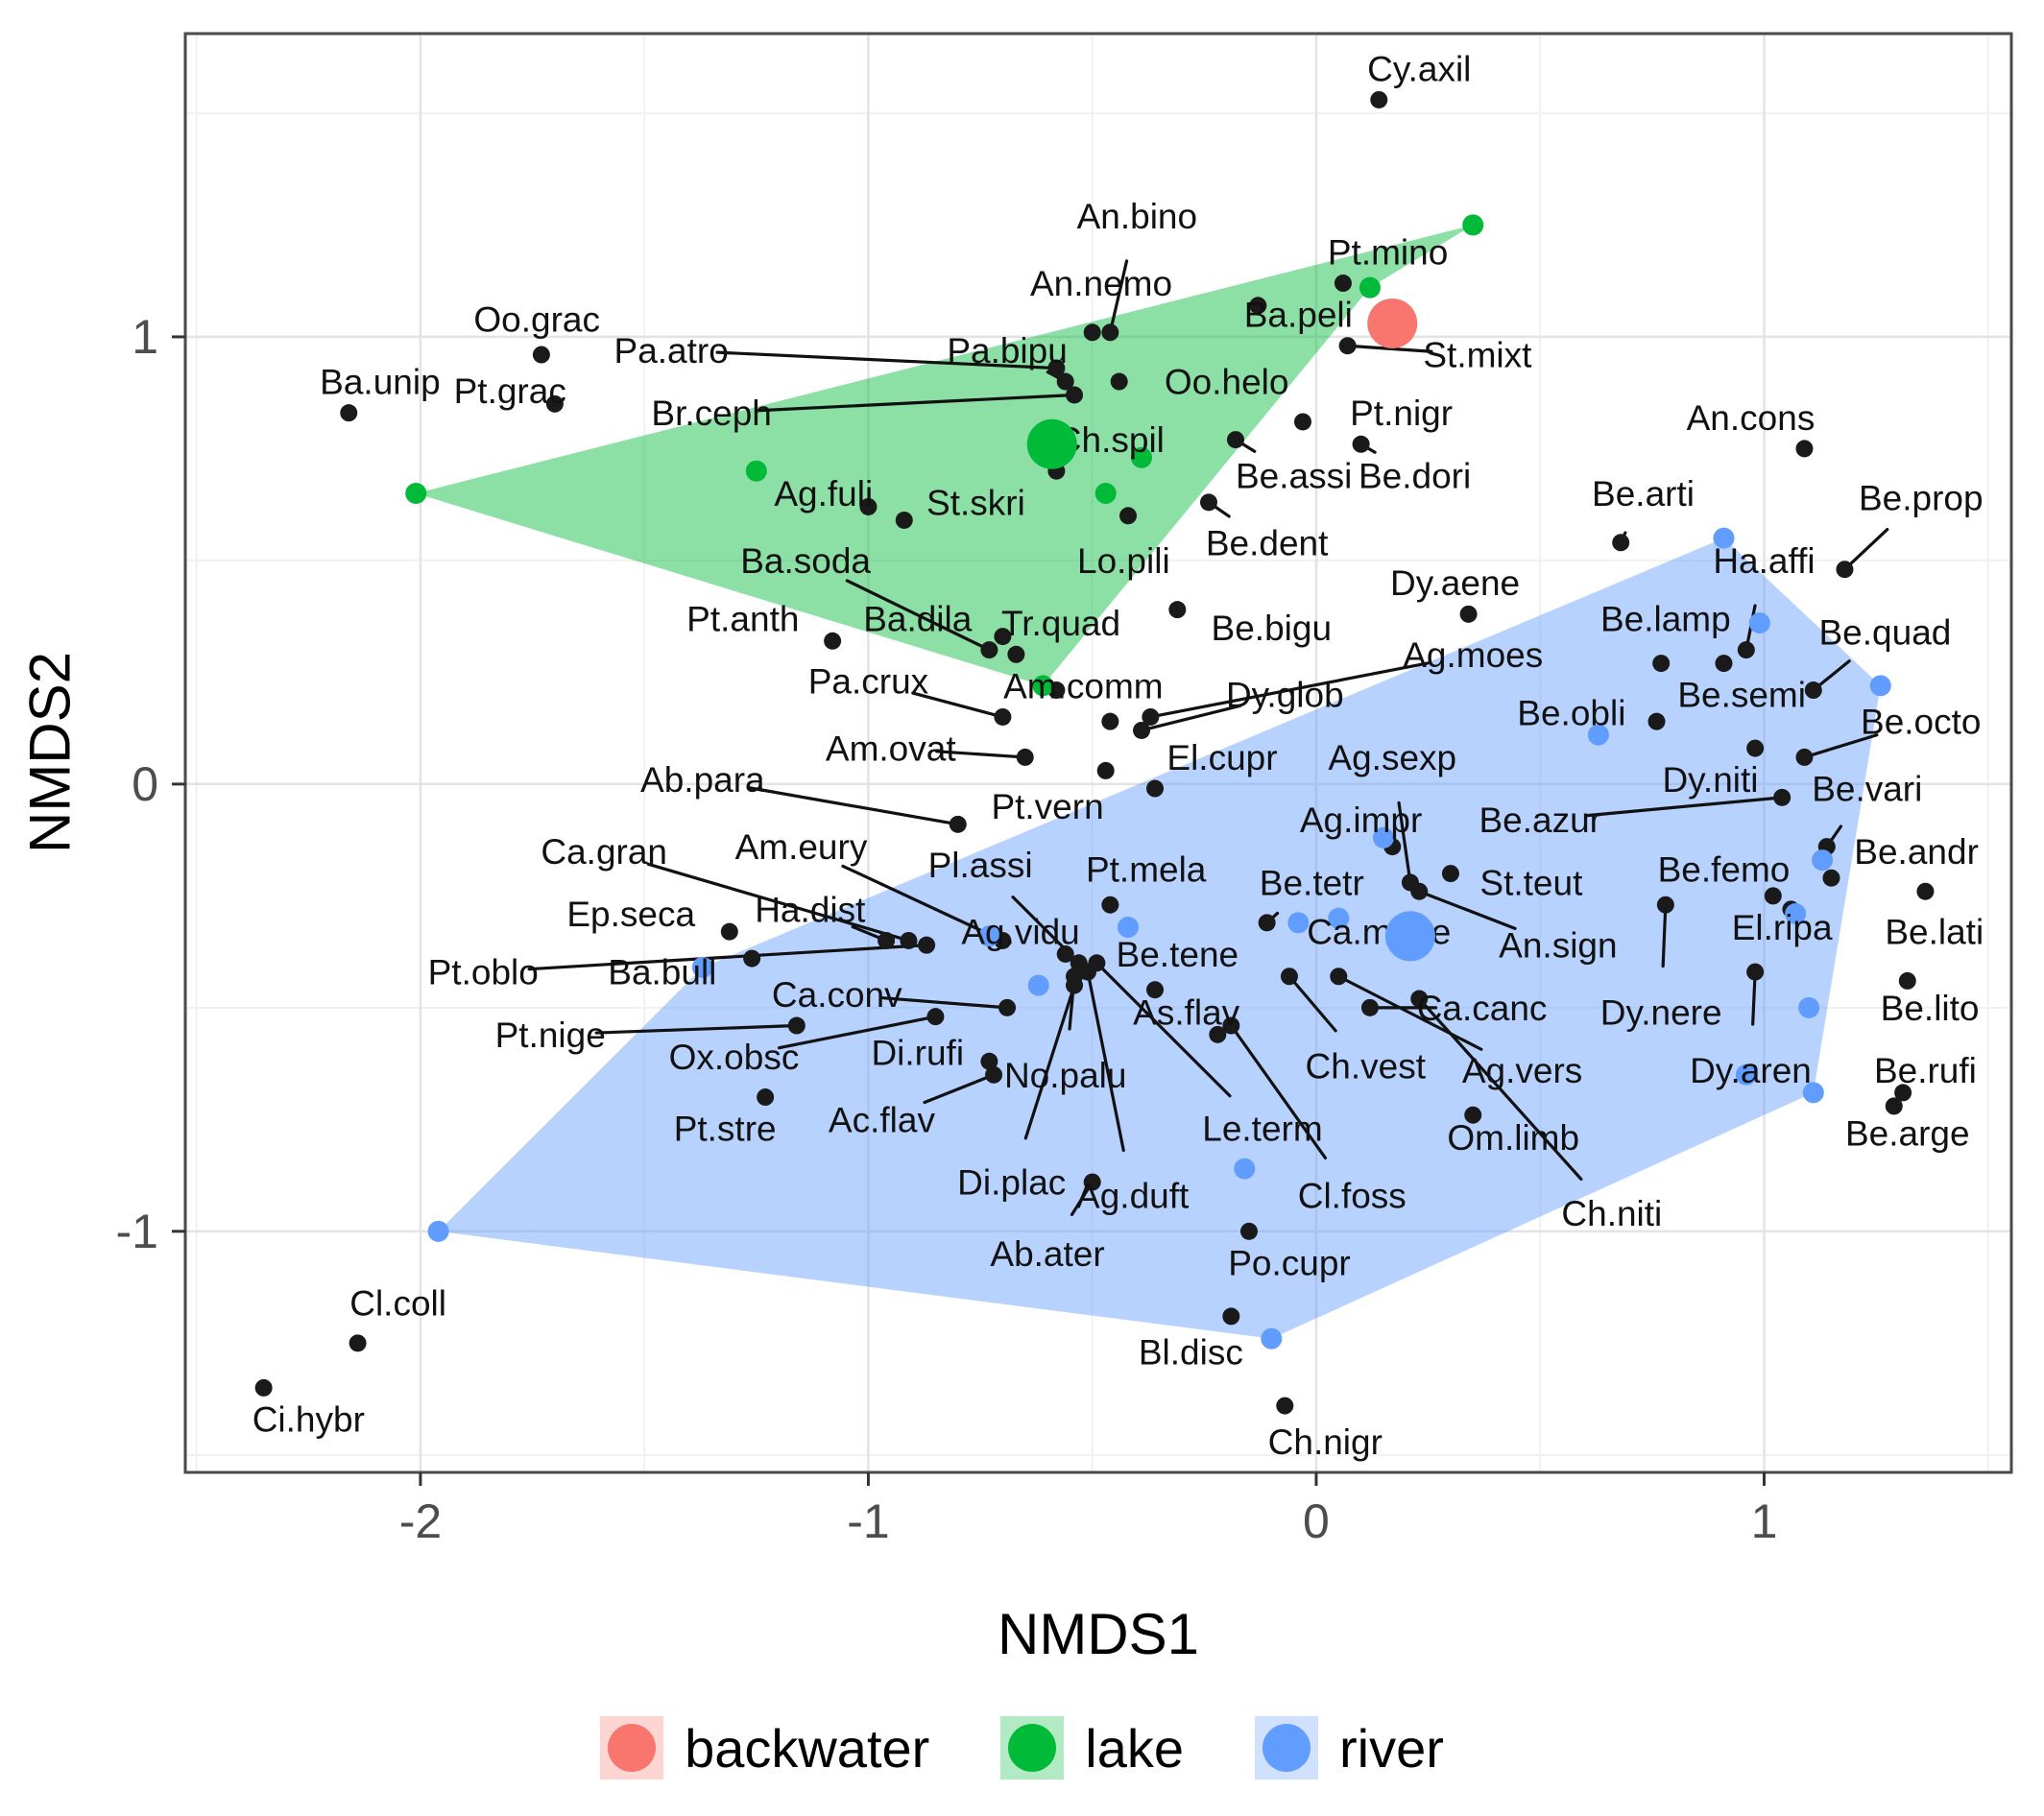  I want to click on legend-label-river: river, so click(1391, 1748).